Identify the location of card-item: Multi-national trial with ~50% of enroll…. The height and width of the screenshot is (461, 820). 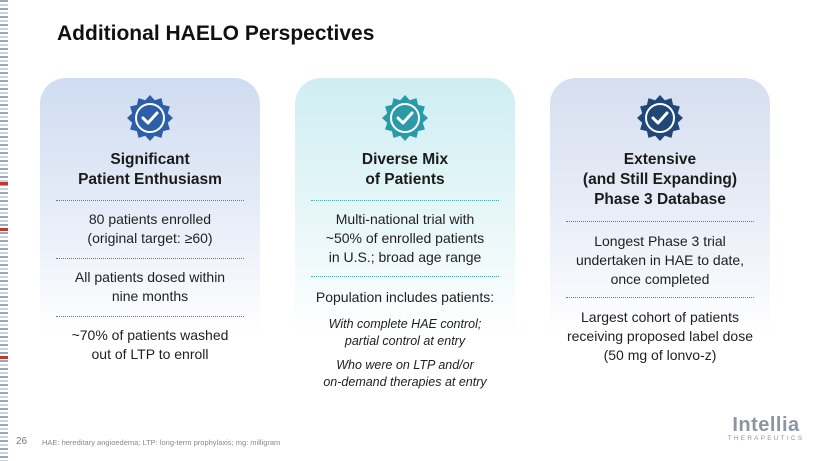
(405, 238).